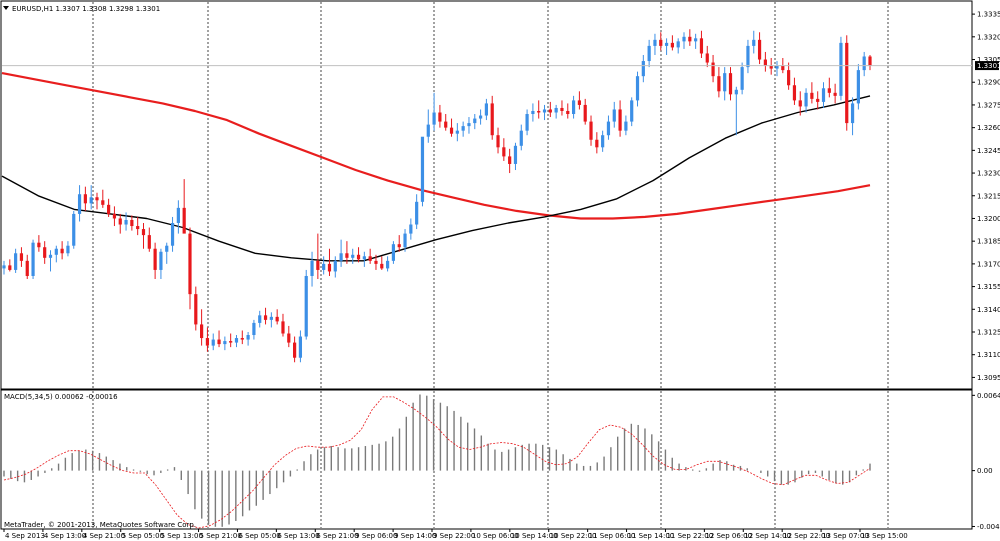  What do you see at coordinates (767, 536) in the screenshot?
I see `time-tick-label: 12 Sep 14:00` at bounding box center [767, 536].